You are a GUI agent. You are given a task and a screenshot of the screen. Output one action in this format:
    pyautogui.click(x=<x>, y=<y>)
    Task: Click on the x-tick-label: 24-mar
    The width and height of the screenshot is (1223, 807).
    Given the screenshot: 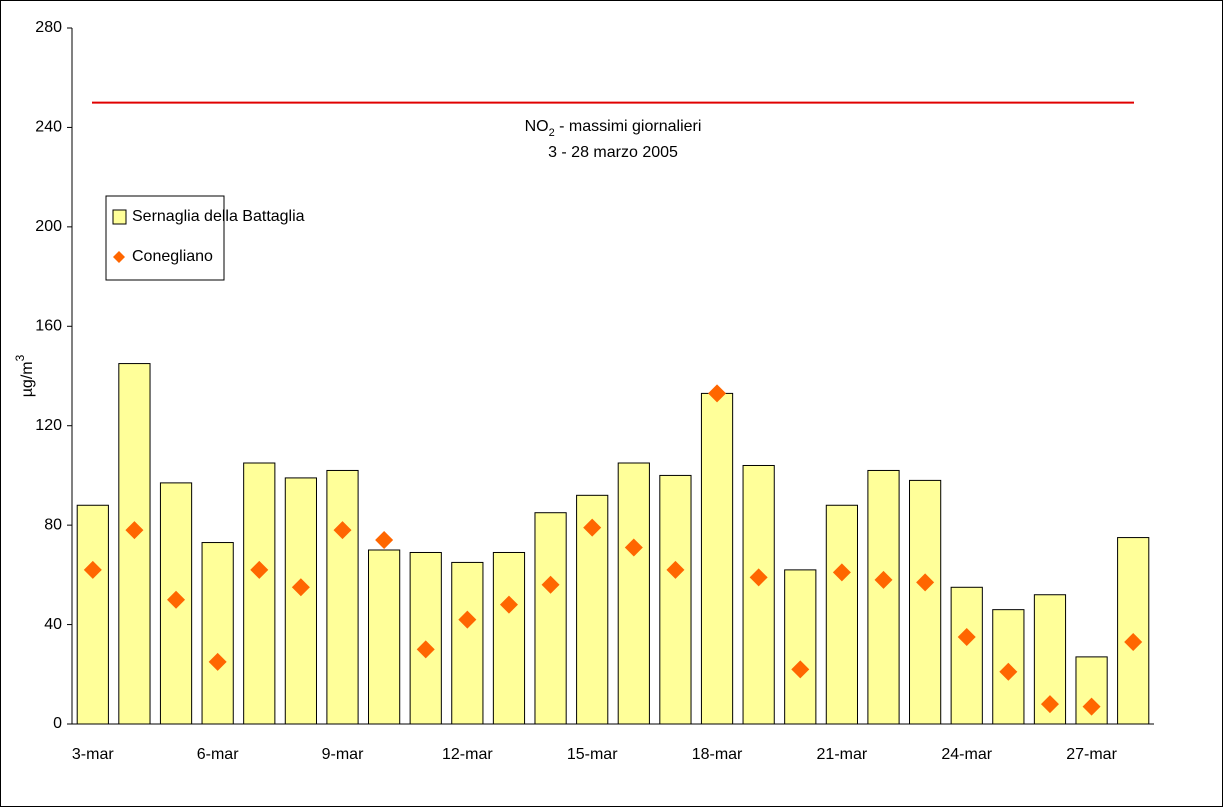 What is the action you would take?
    pyautogui.click(x=966, y=754)
    